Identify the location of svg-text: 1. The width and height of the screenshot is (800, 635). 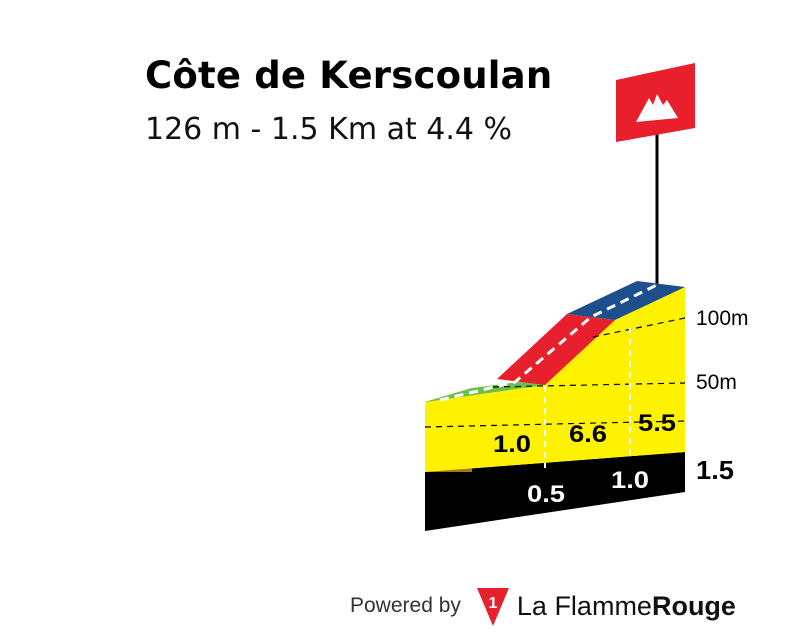
(492, 603).